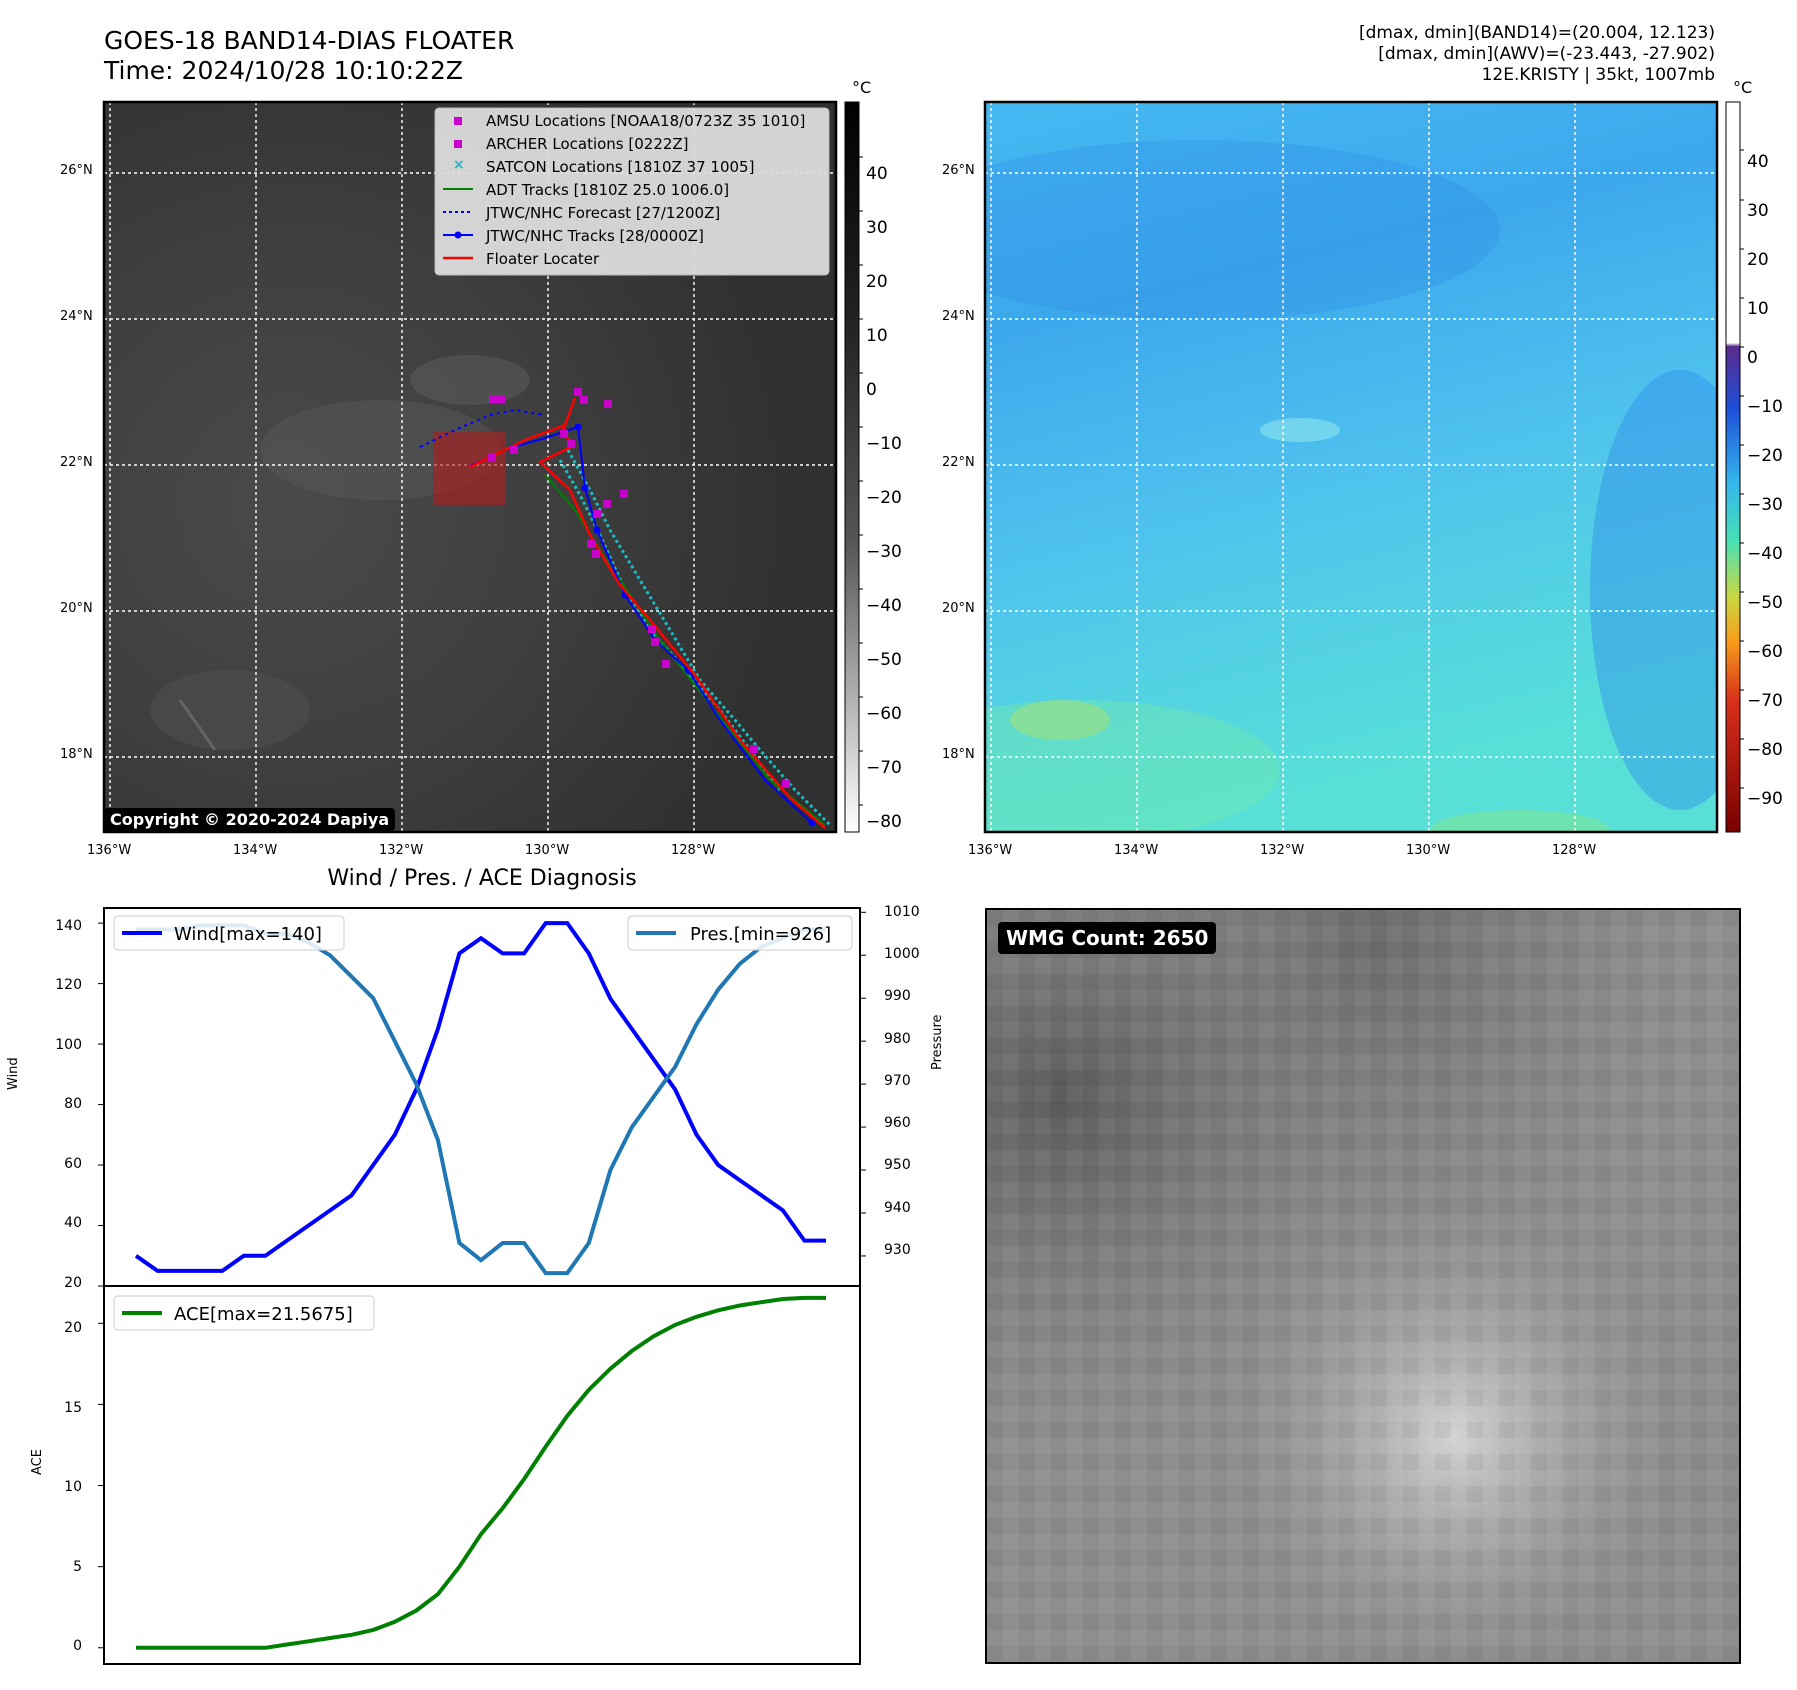 Image resolution: width=1797 pixels, height=1690 pixels. Describe the element at coordinates (248, 934) in the screenshot. I see `wind-legend-label: Wind[max=140]` at that location.